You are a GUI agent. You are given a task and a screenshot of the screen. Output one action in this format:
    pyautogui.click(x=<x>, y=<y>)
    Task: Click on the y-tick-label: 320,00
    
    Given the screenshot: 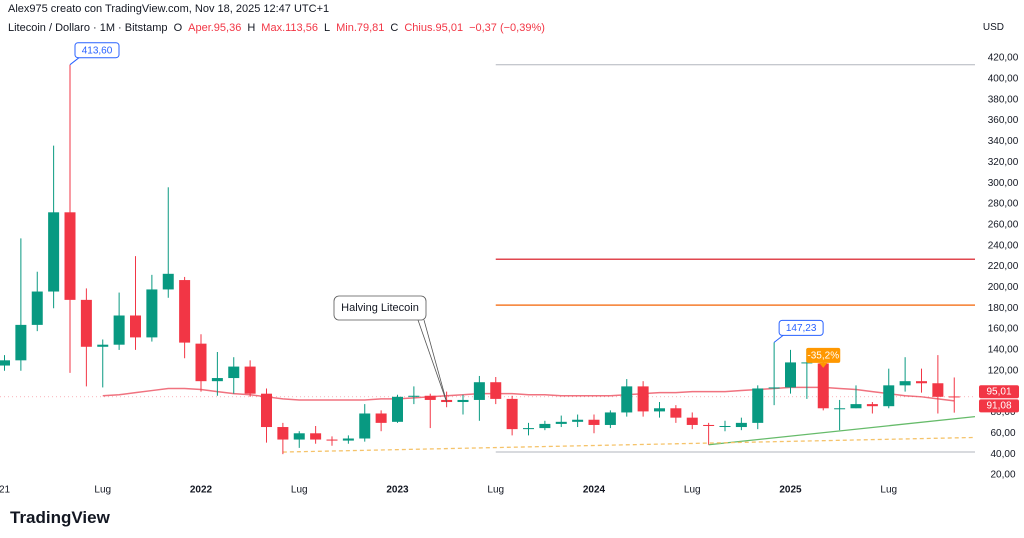 What is the action you would take?
    pyautogui.click(x=1003, y=162)
    